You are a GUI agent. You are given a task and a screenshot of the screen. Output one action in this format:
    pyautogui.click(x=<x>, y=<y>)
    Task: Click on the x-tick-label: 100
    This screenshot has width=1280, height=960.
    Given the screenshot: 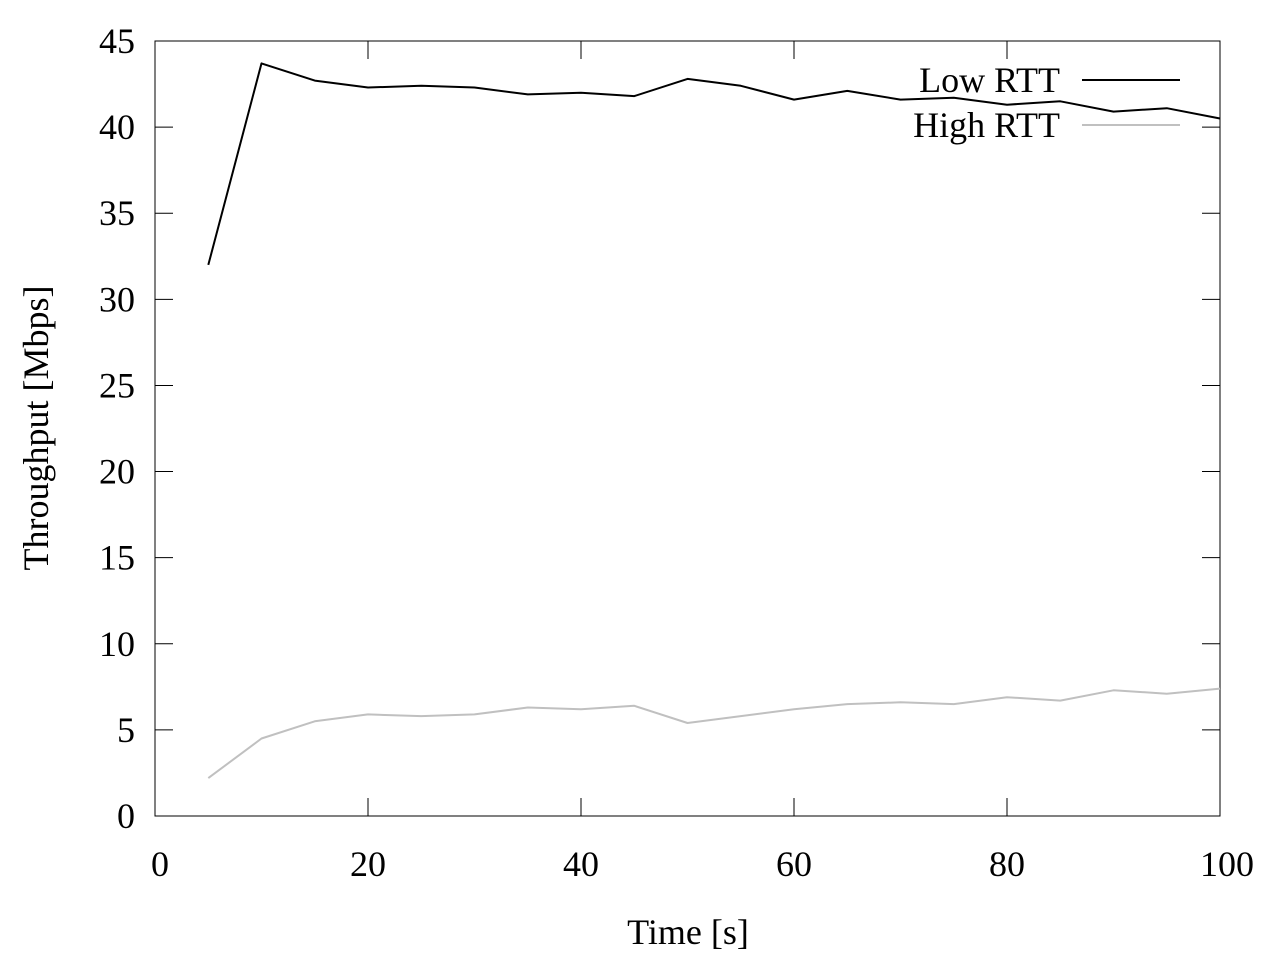 What is the action you would take?
    pyautogui.click(x=1227, y=864)
    